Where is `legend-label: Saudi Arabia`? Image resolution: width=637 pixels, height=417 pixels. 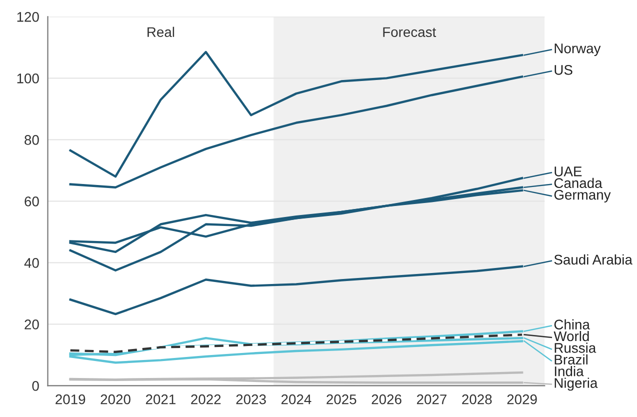 legend-label: Saudi Arabia is located at coordinates (593, 259).